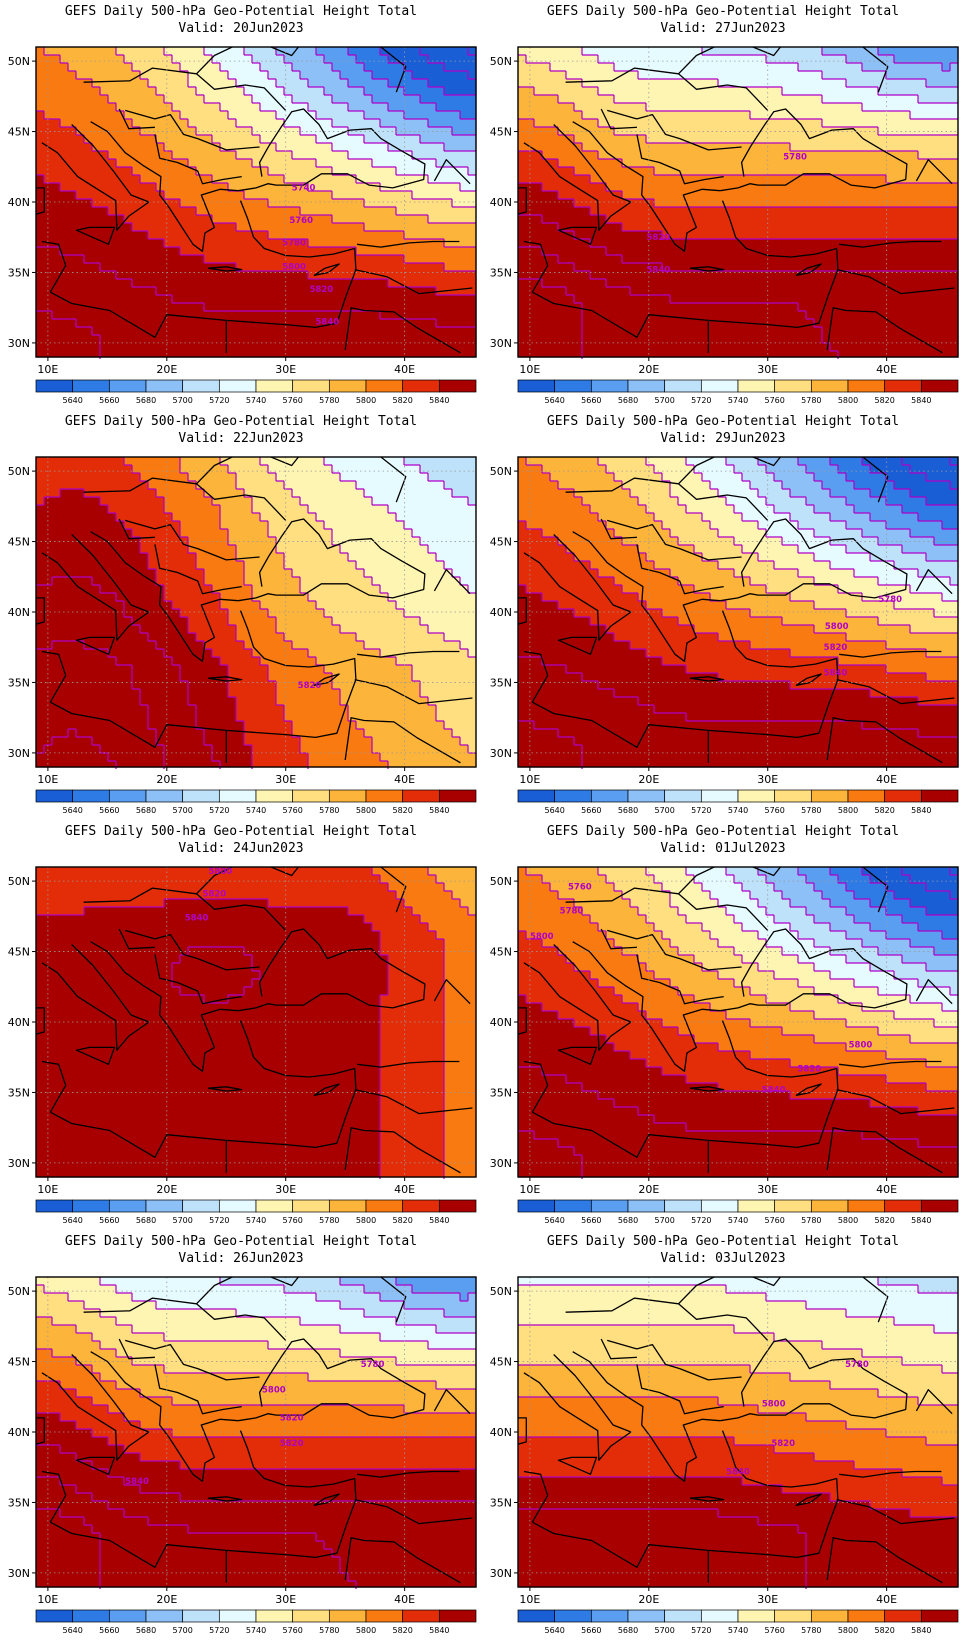 This screenshot has height=1640, width=964. Describe the element at coordinates (783, 1444) in the screenshot. I see `contour-label: 5820` at that location.